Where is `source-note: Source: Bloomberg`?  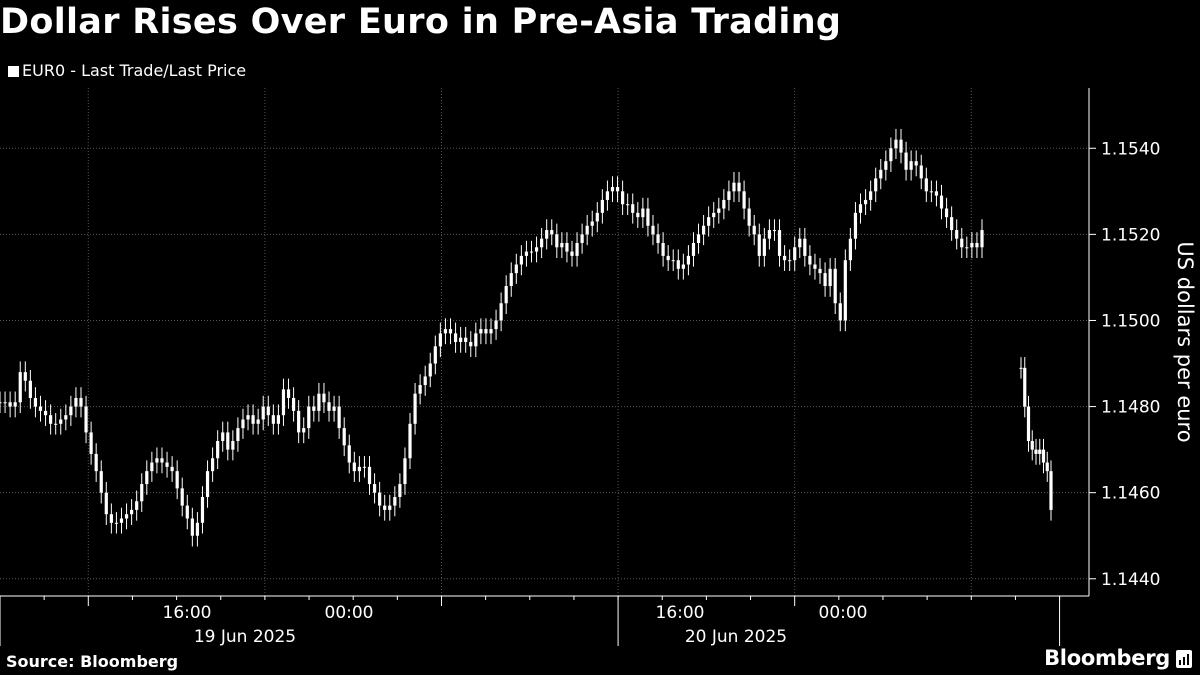
source-note: Source: Bloomberg is located at coordinates (92, 661).